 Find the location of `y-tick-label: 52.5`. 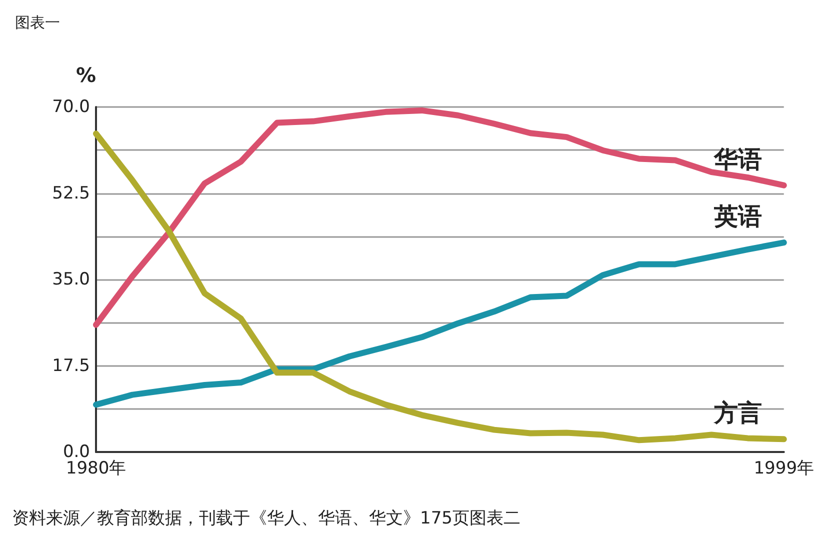

y-tick-label: 52.5 is located at coordinates (71, 193).